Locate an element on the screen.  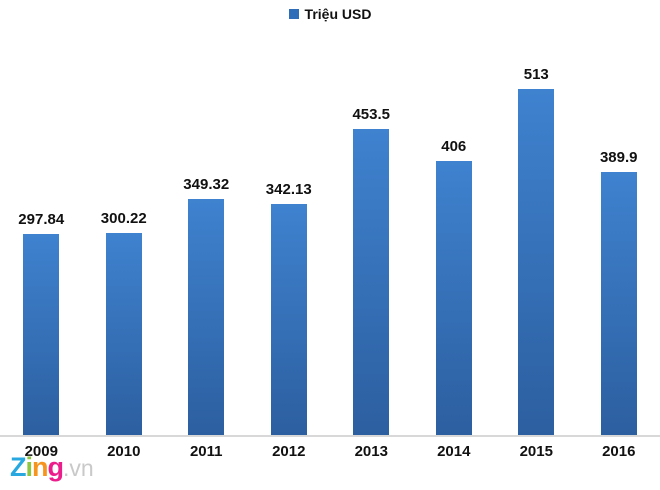
bar-column-2016: 389.9 is located at coordinates (619, 292).